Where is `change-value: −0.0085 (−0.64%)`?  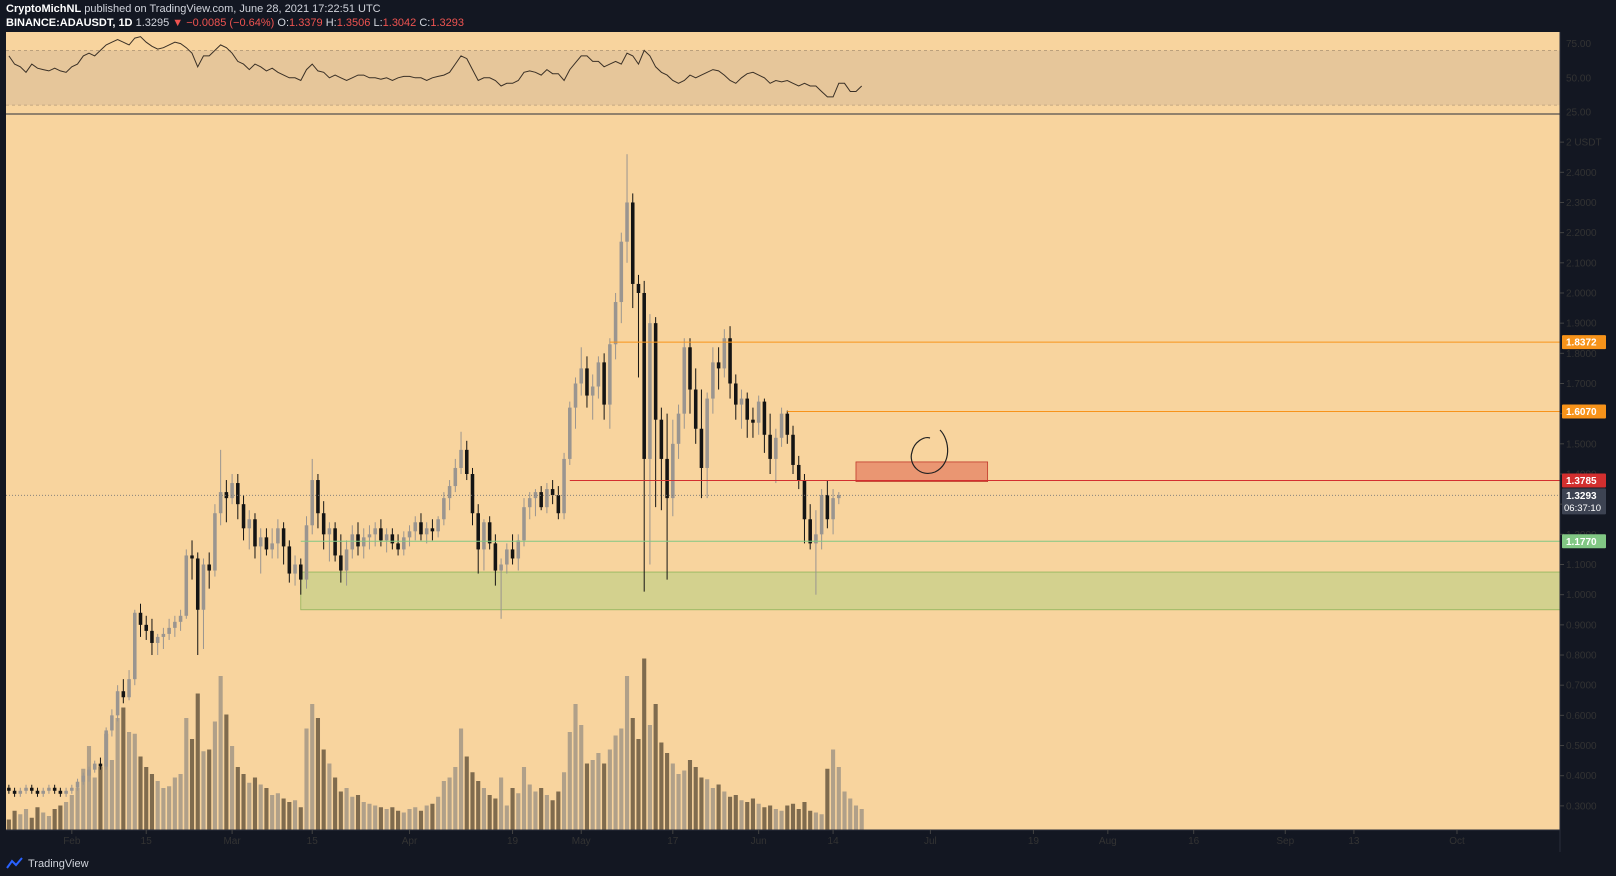 change-value: −0.0085 (−0.64%) is located at coordinates (230, 23).